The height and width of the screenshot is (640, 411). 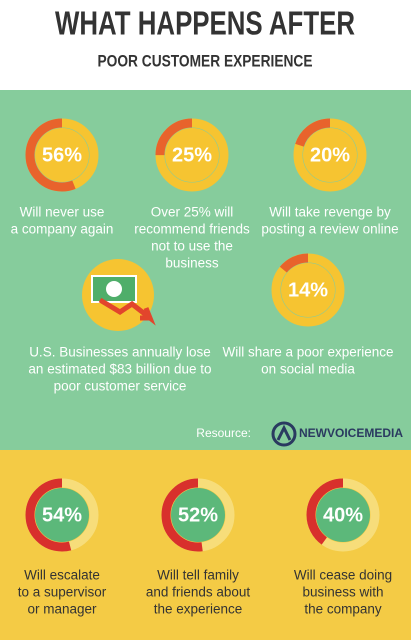 What do you see at coordinates (198, 592) in the screenshot?
I see `stat-text: and friends about` at bounding box center [198, 592].